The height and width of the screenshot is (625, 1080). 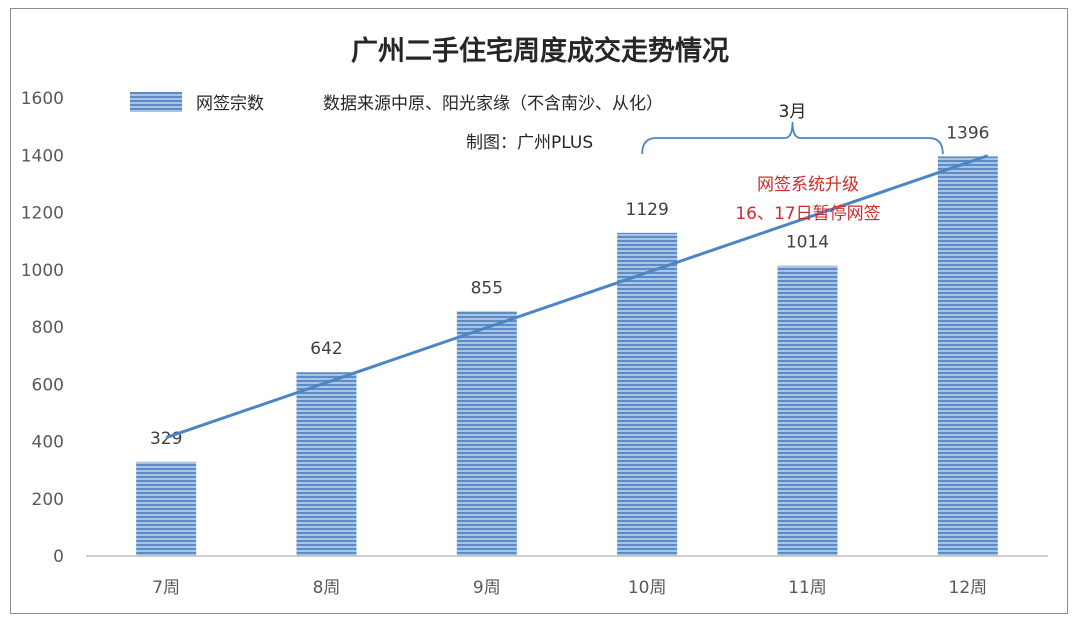 What do you see at coordinates (807, 243) in the screenshot?
I see `data-label: 1014` at bounding box center [807, 243].